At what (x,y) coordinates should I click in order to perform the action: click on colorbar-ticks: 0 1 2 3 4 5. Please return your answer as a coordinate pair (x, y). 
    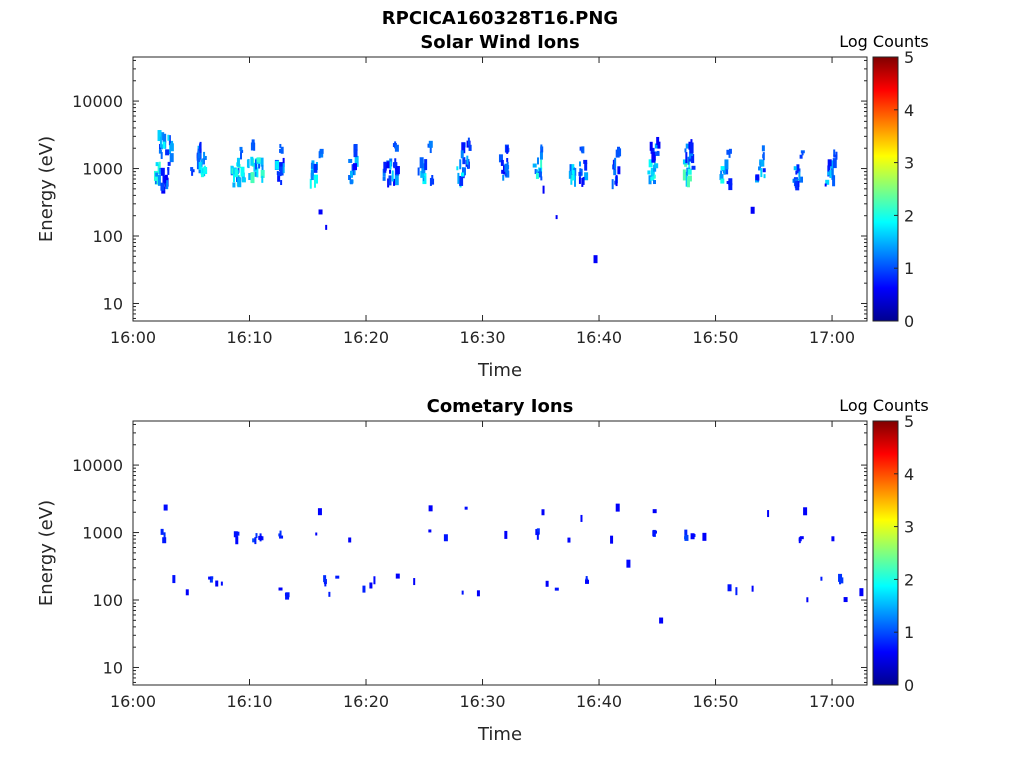
    Looking at the image, I should click on (904, 553).